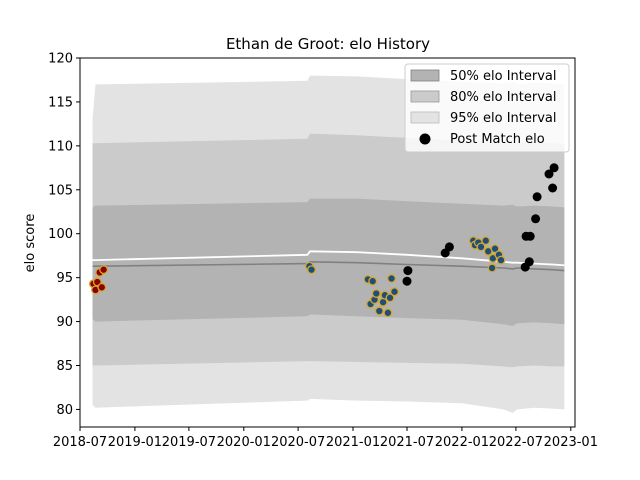  Describe the element at coordinates (64, 366) in the screenshot. I see `y-tick-label: 85` at that location.